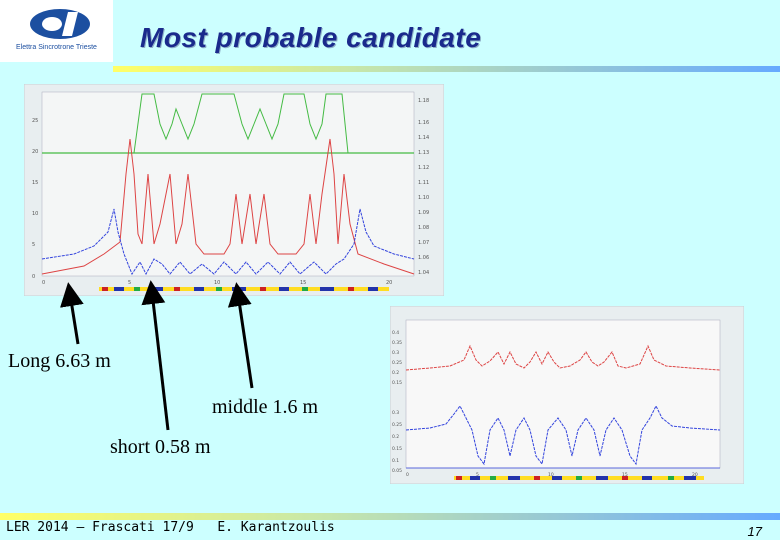 The width and height of the screenshot is (780, 540). I want to click on elettra-logo-icon, so click(60, 24).